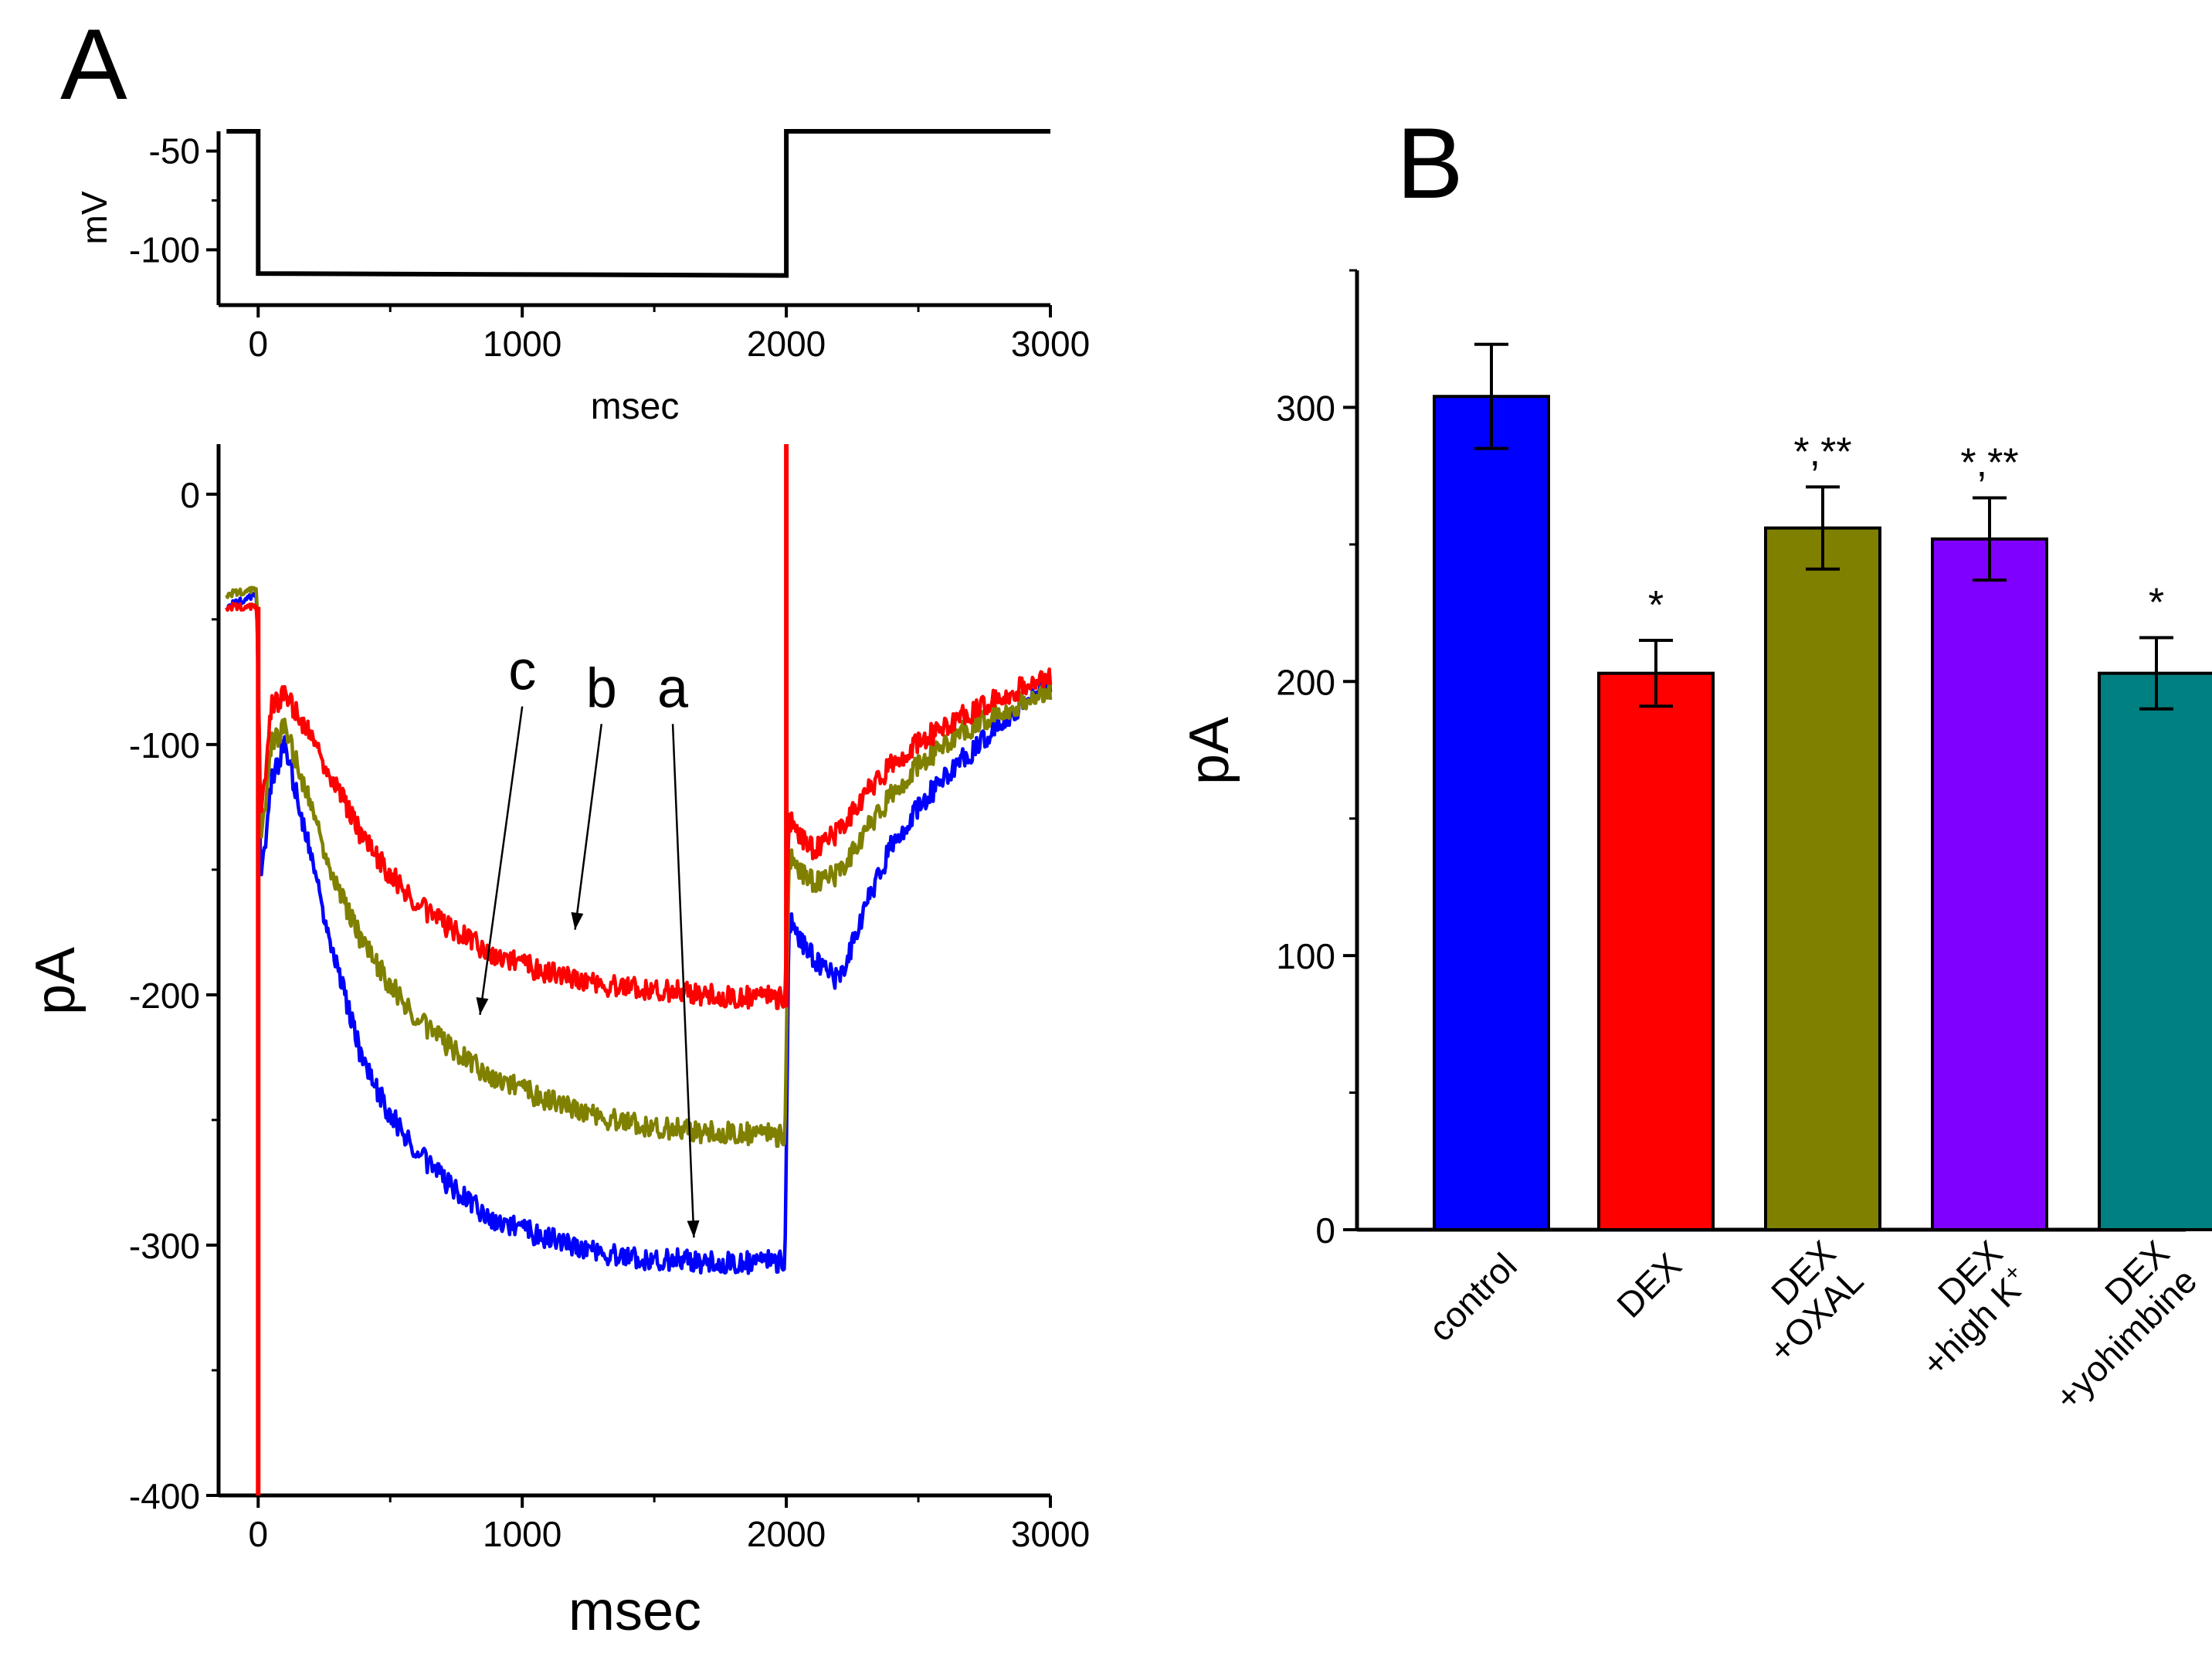  I want to click on trace-c, so click(639, 867).